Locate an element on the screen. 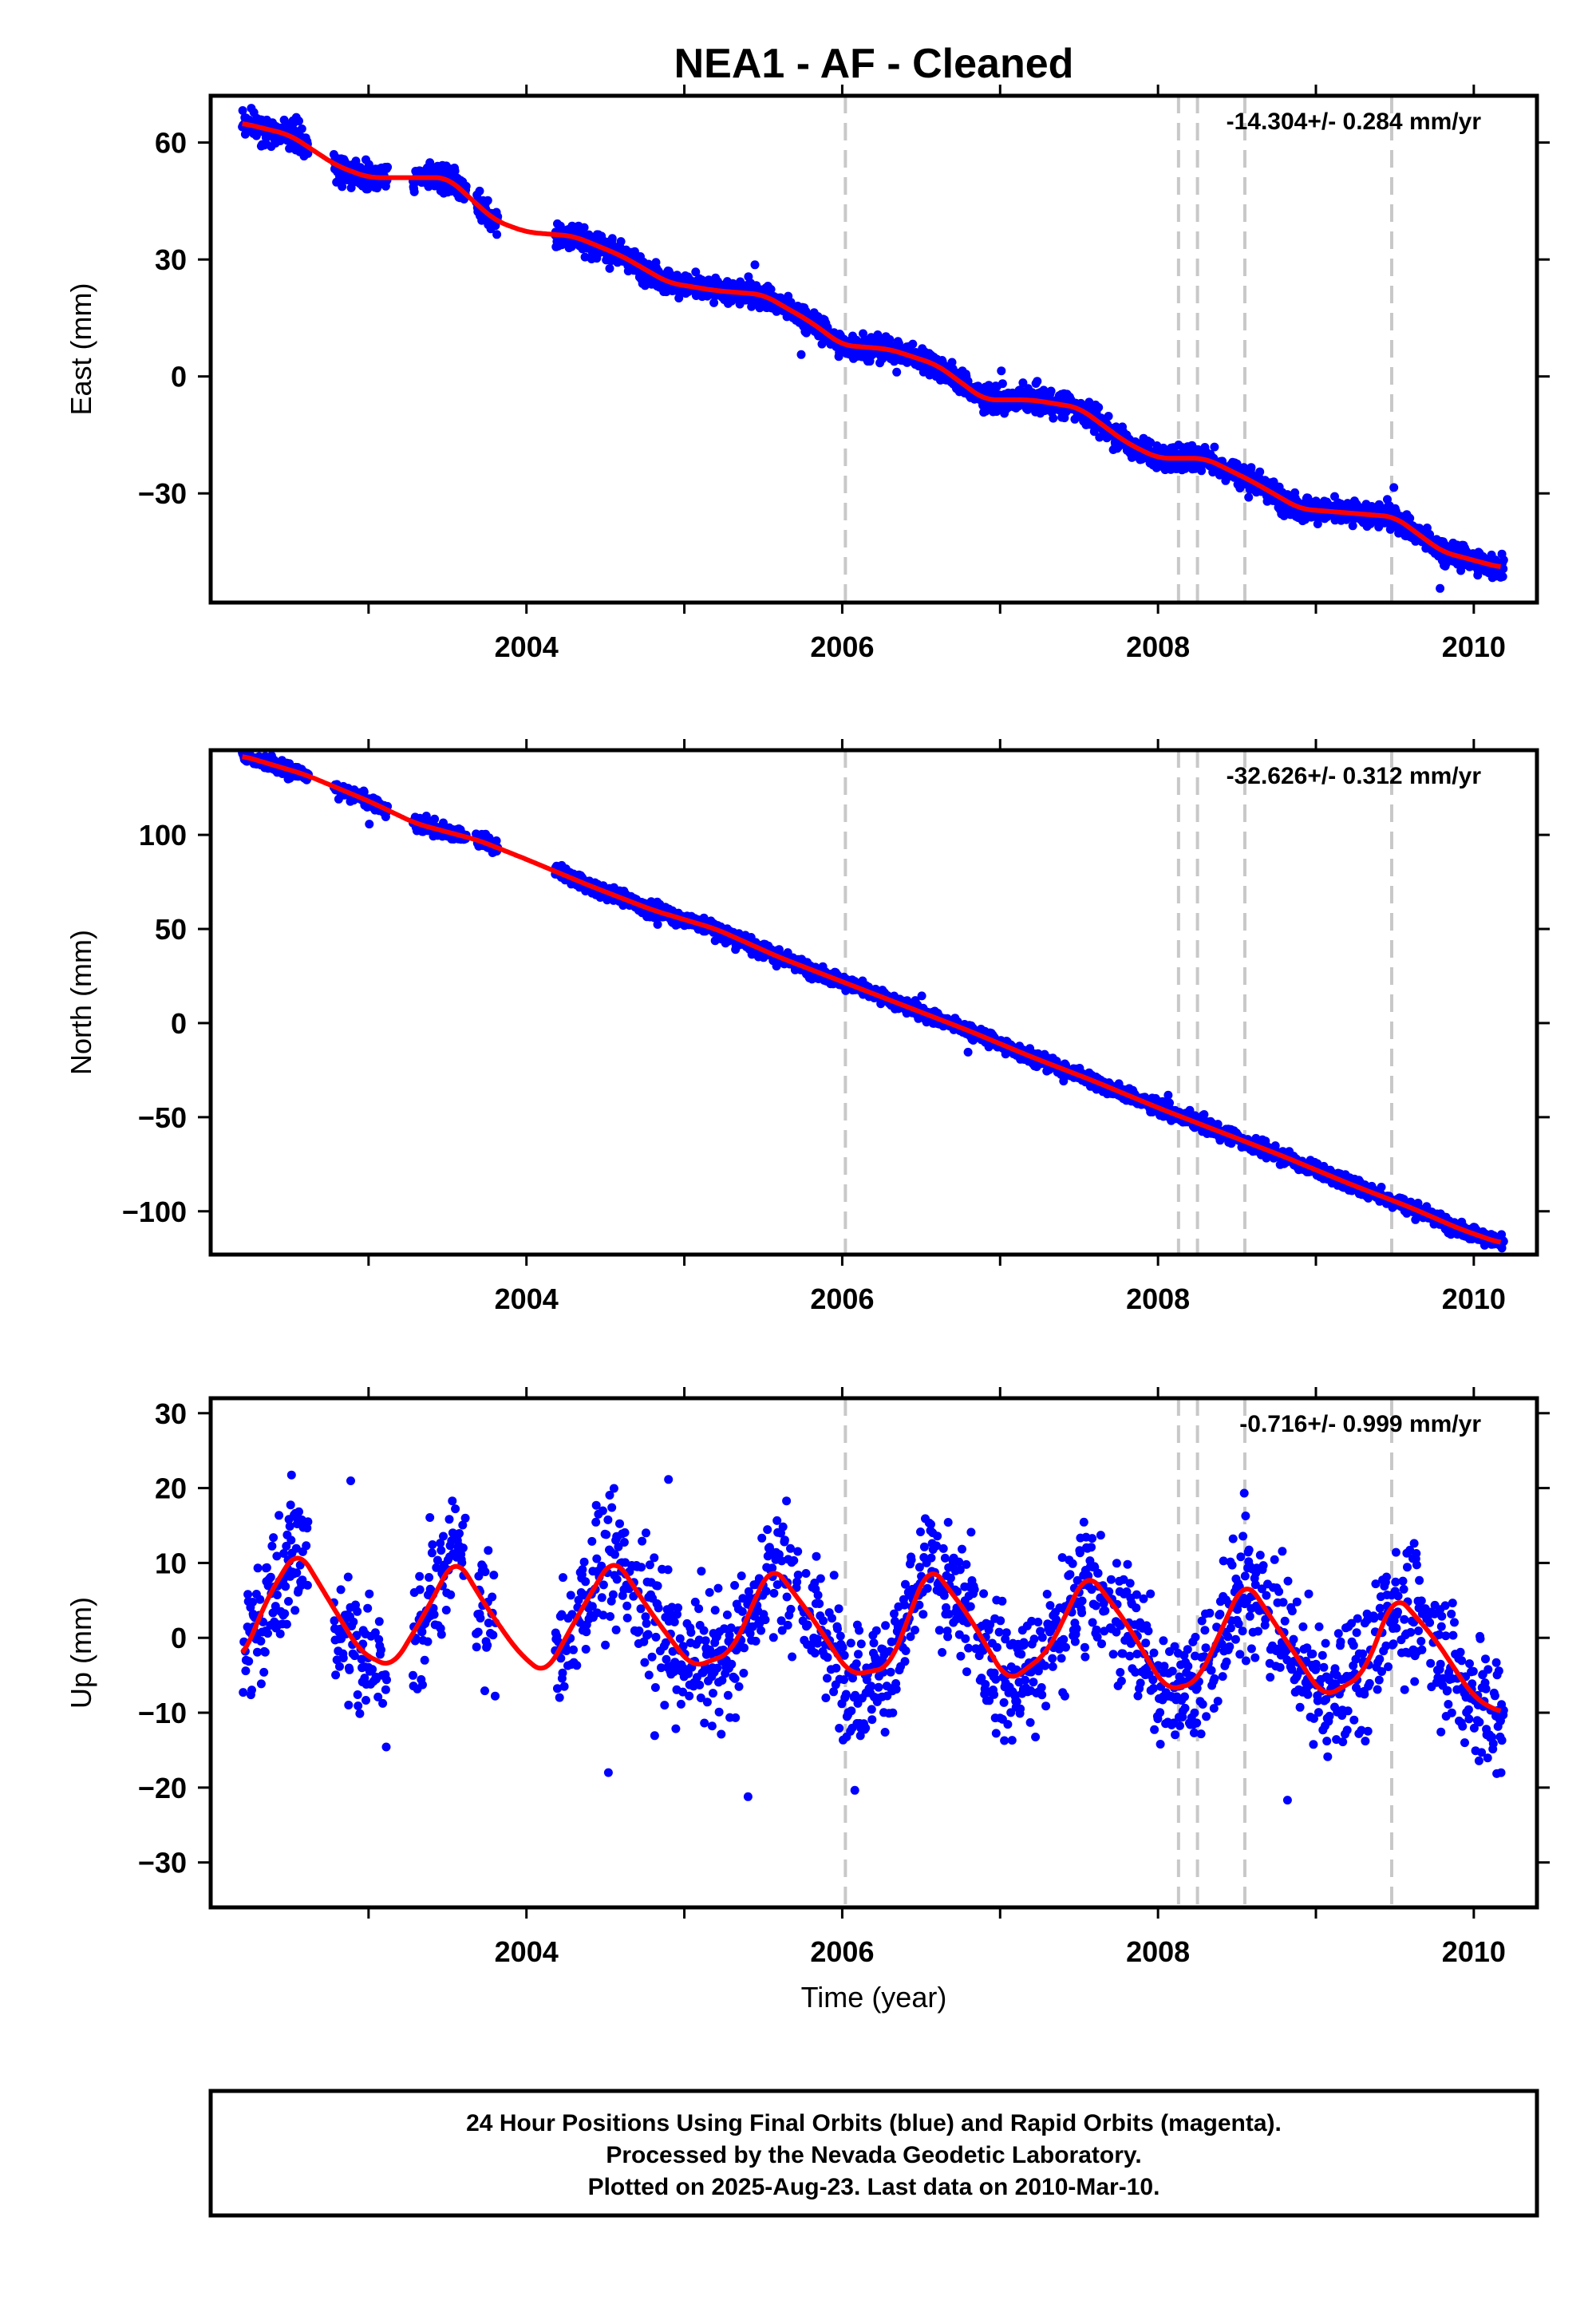  east-y-axis-label: East (mm) is located at coordinates (81, 349).